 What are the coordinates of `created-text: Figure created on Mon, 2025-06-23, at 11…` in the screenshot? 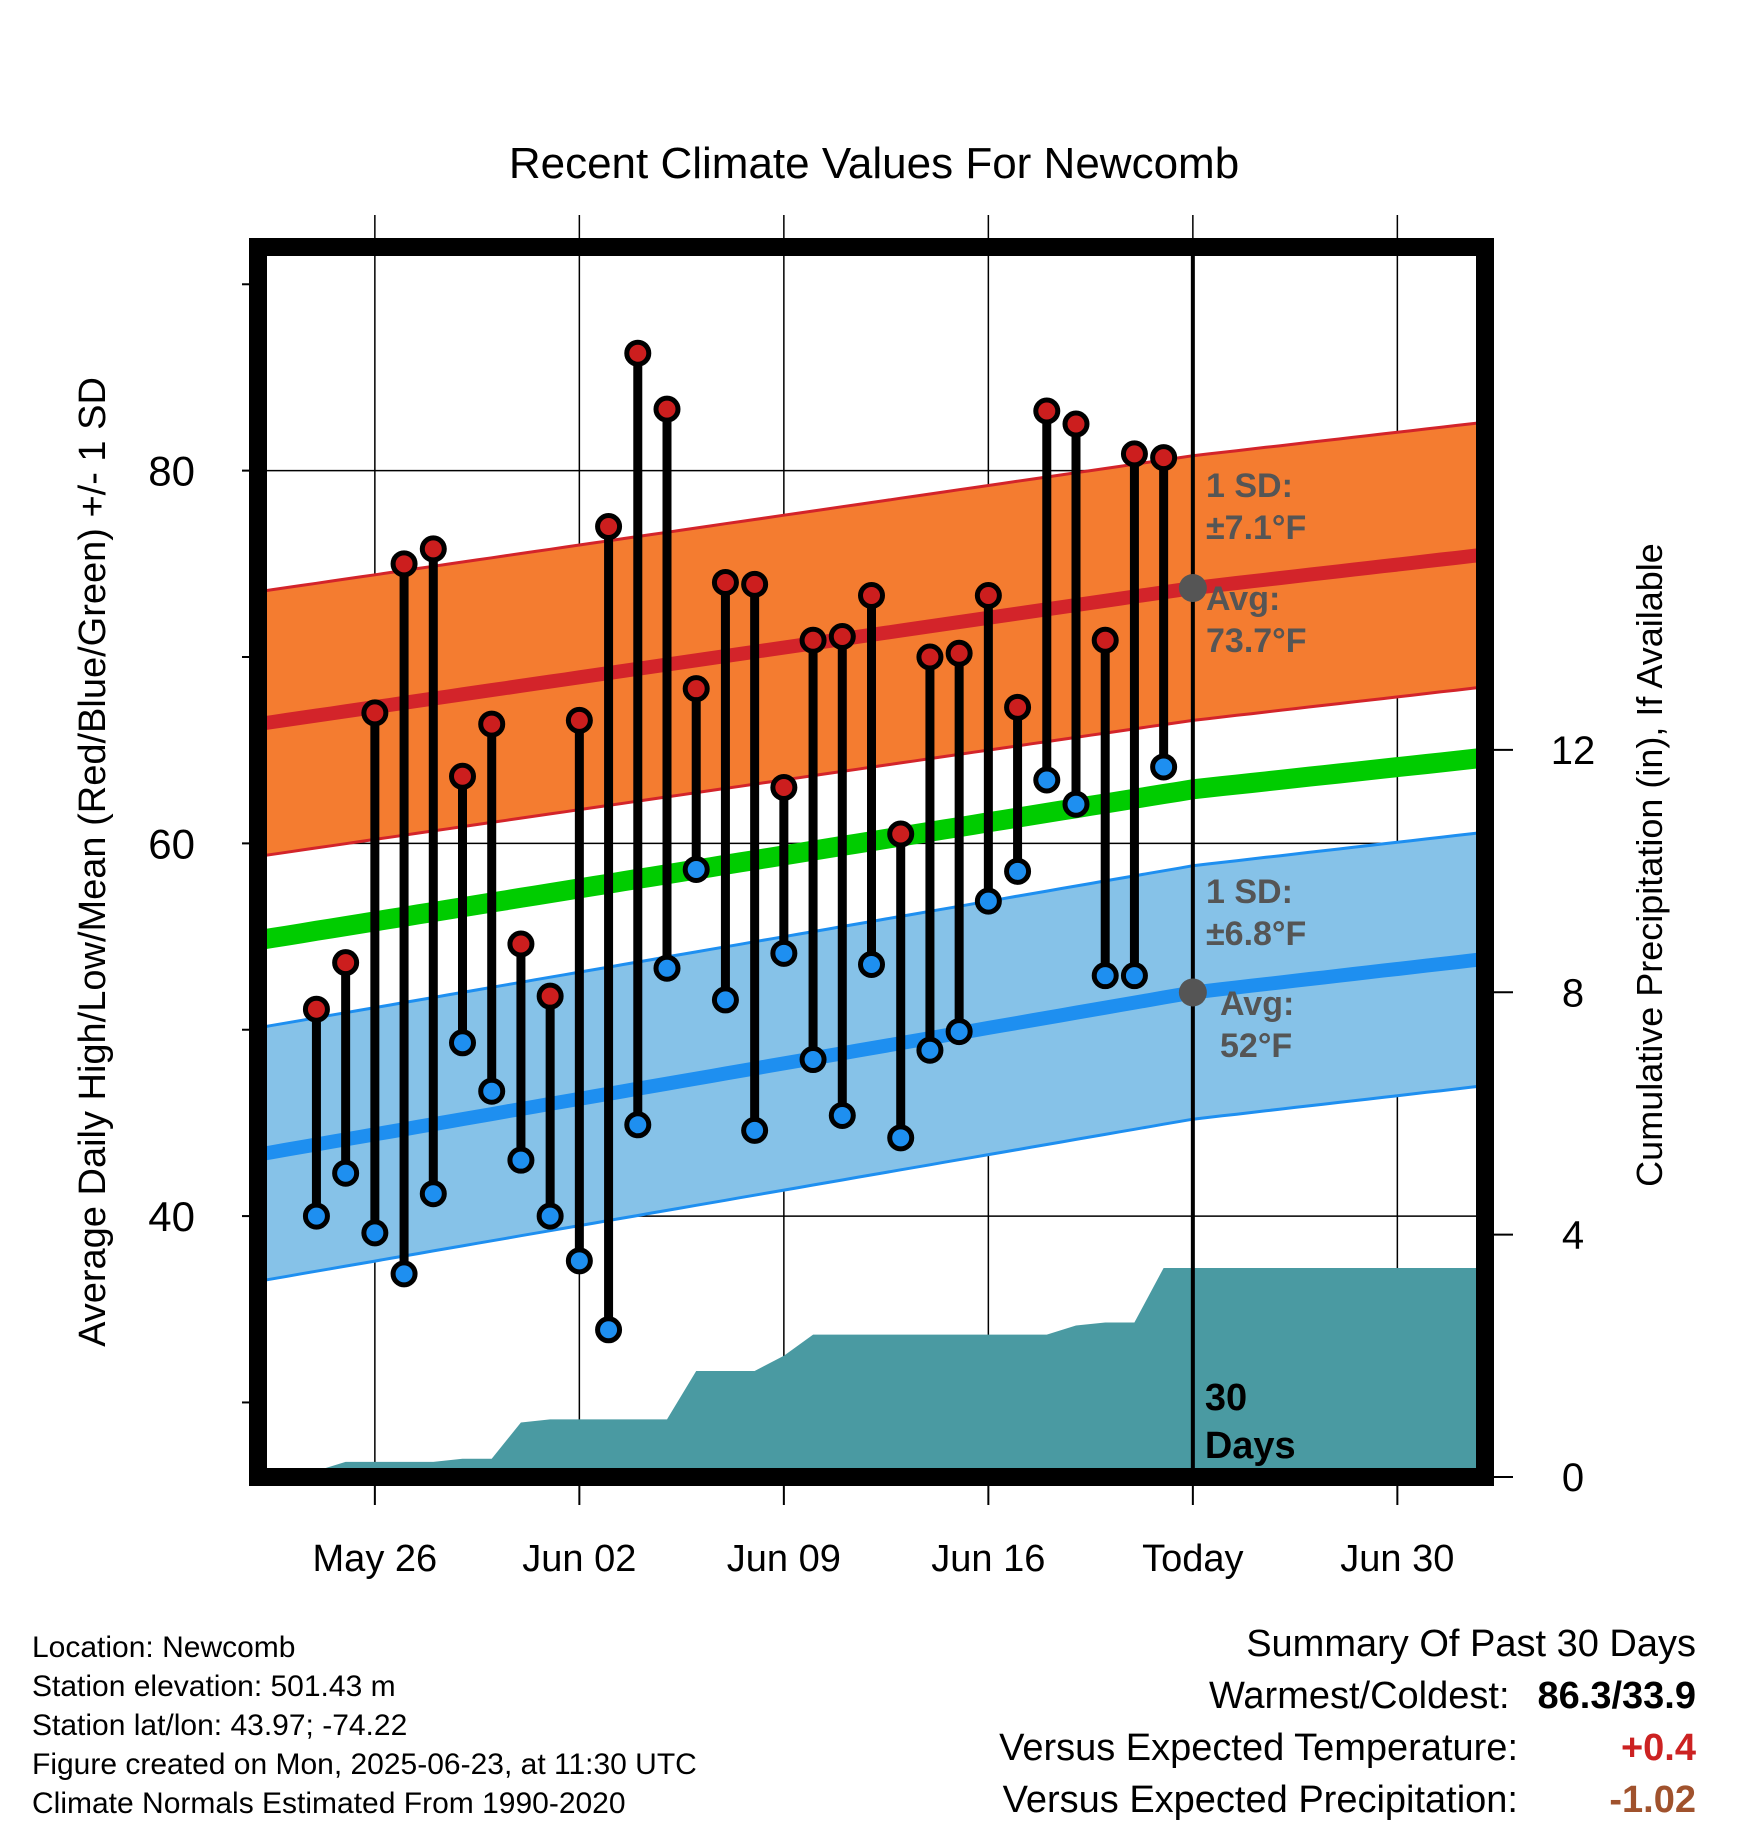 It's located at (364, 1764).